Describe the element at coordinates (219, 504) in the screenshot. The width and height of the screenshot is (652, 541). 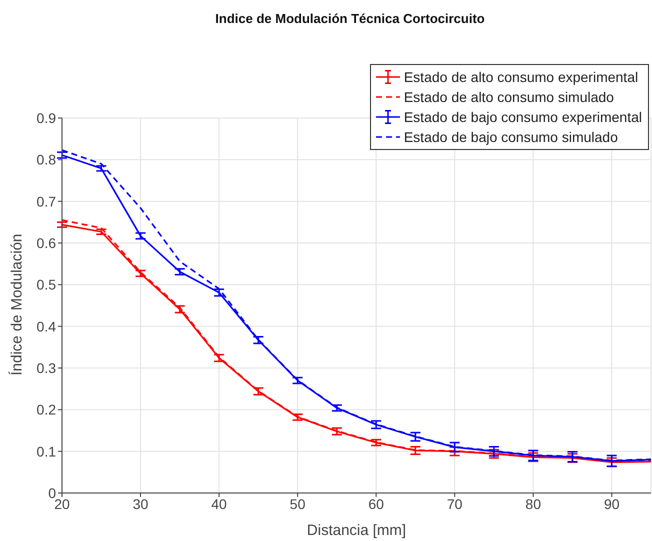
I see `x-tick-label: 40` at that location.